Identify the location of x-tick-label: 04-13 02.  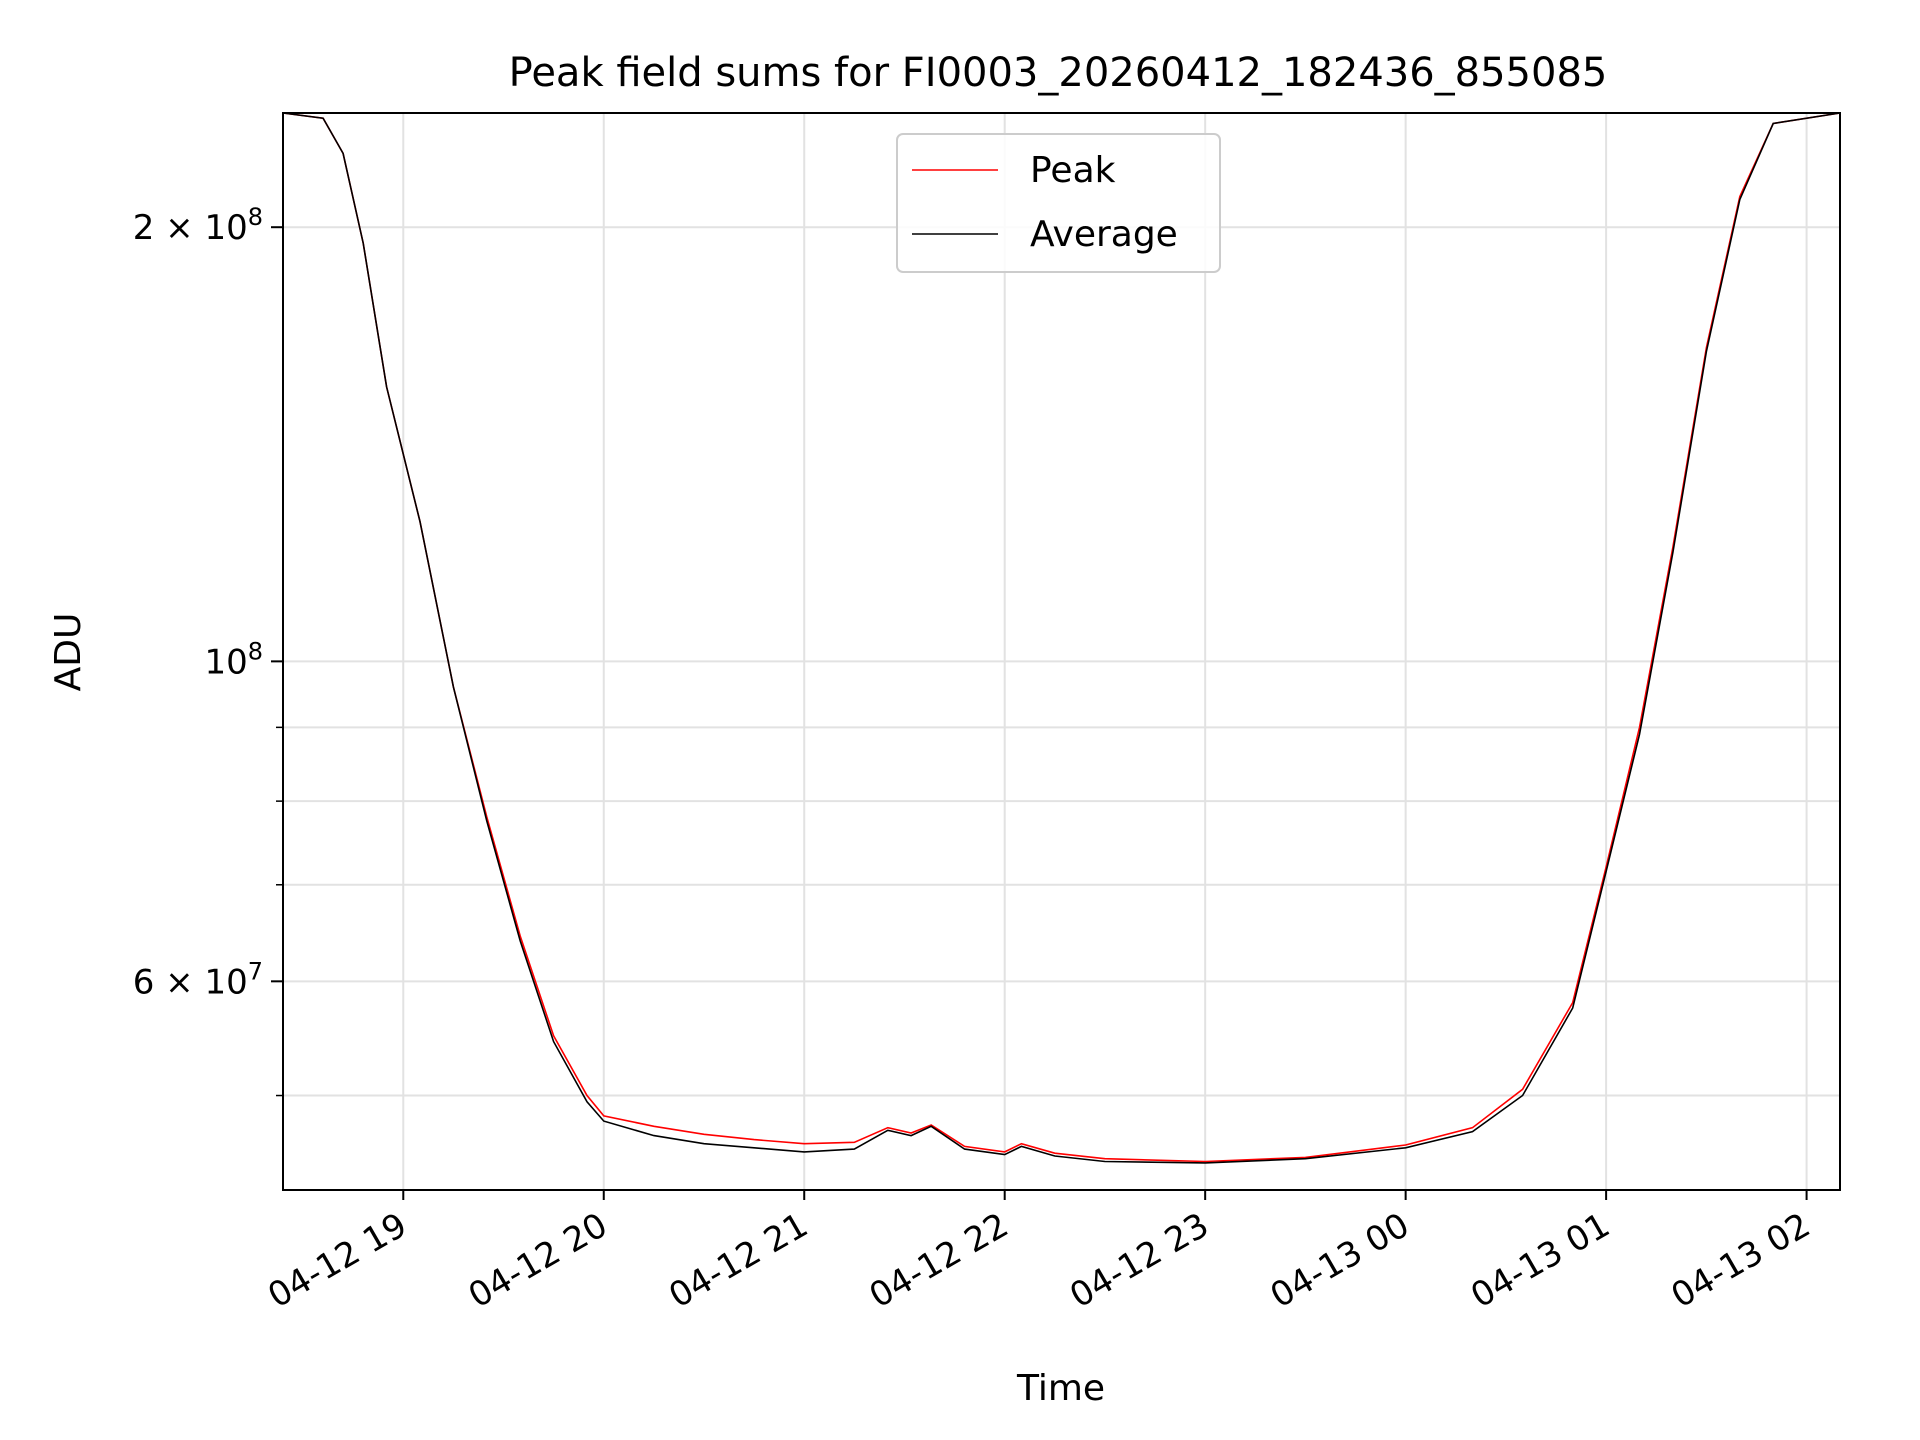
(1741, 1260).